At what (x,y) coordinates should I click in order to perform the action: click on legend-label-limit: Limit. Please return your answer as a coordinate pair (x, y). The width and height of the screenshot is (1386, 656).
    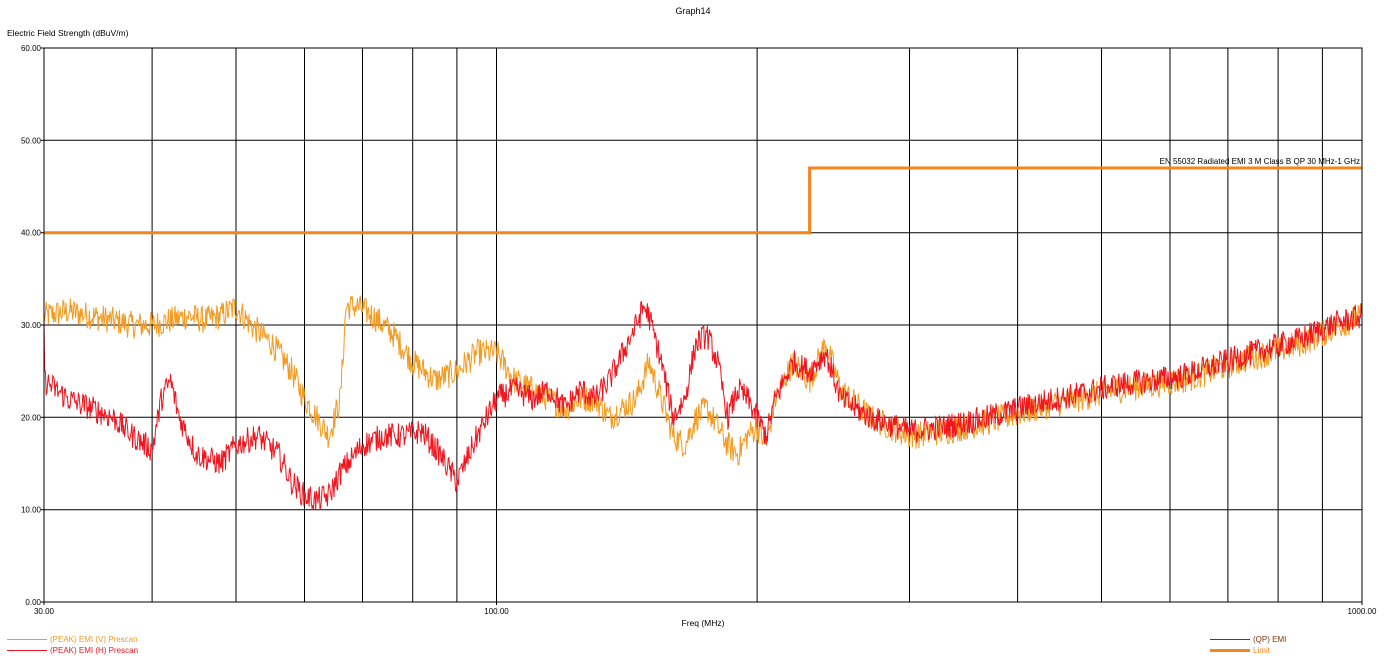
    Looking at the image, I should click on (1261, 650).